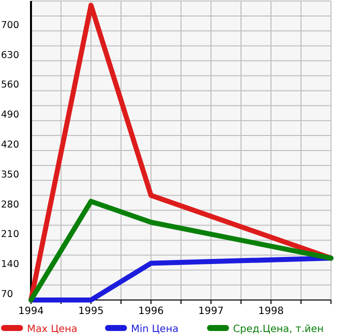 The height and width of the screenshot is (335, 345). What do you see at coordinates (52, 329) in the screenshot?
I see `legend-label: Max Цена` at bounding box center [52, 329].